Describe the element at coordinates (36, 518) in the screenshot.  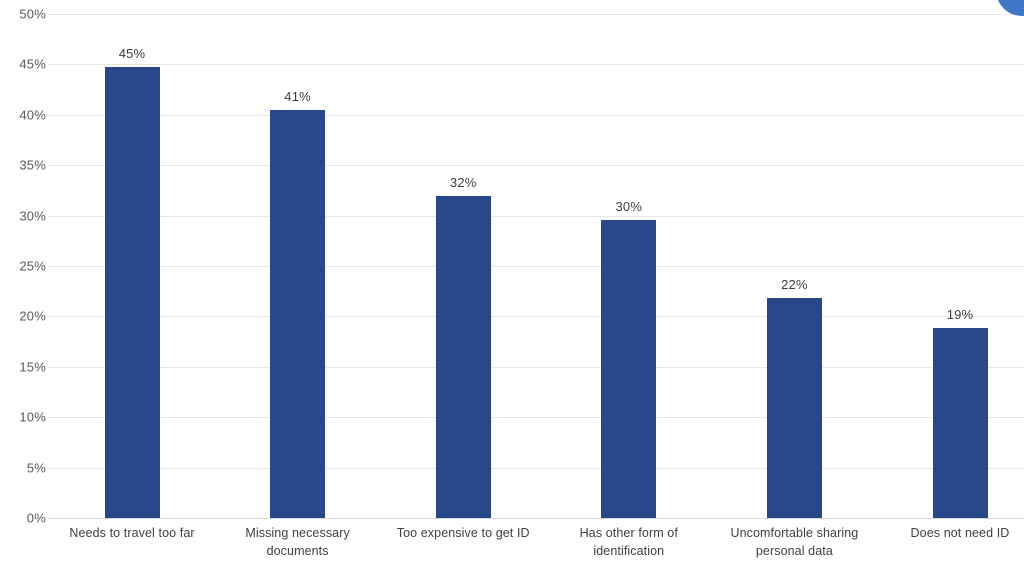
I see `y-tick-label-0: 0%` at that location.